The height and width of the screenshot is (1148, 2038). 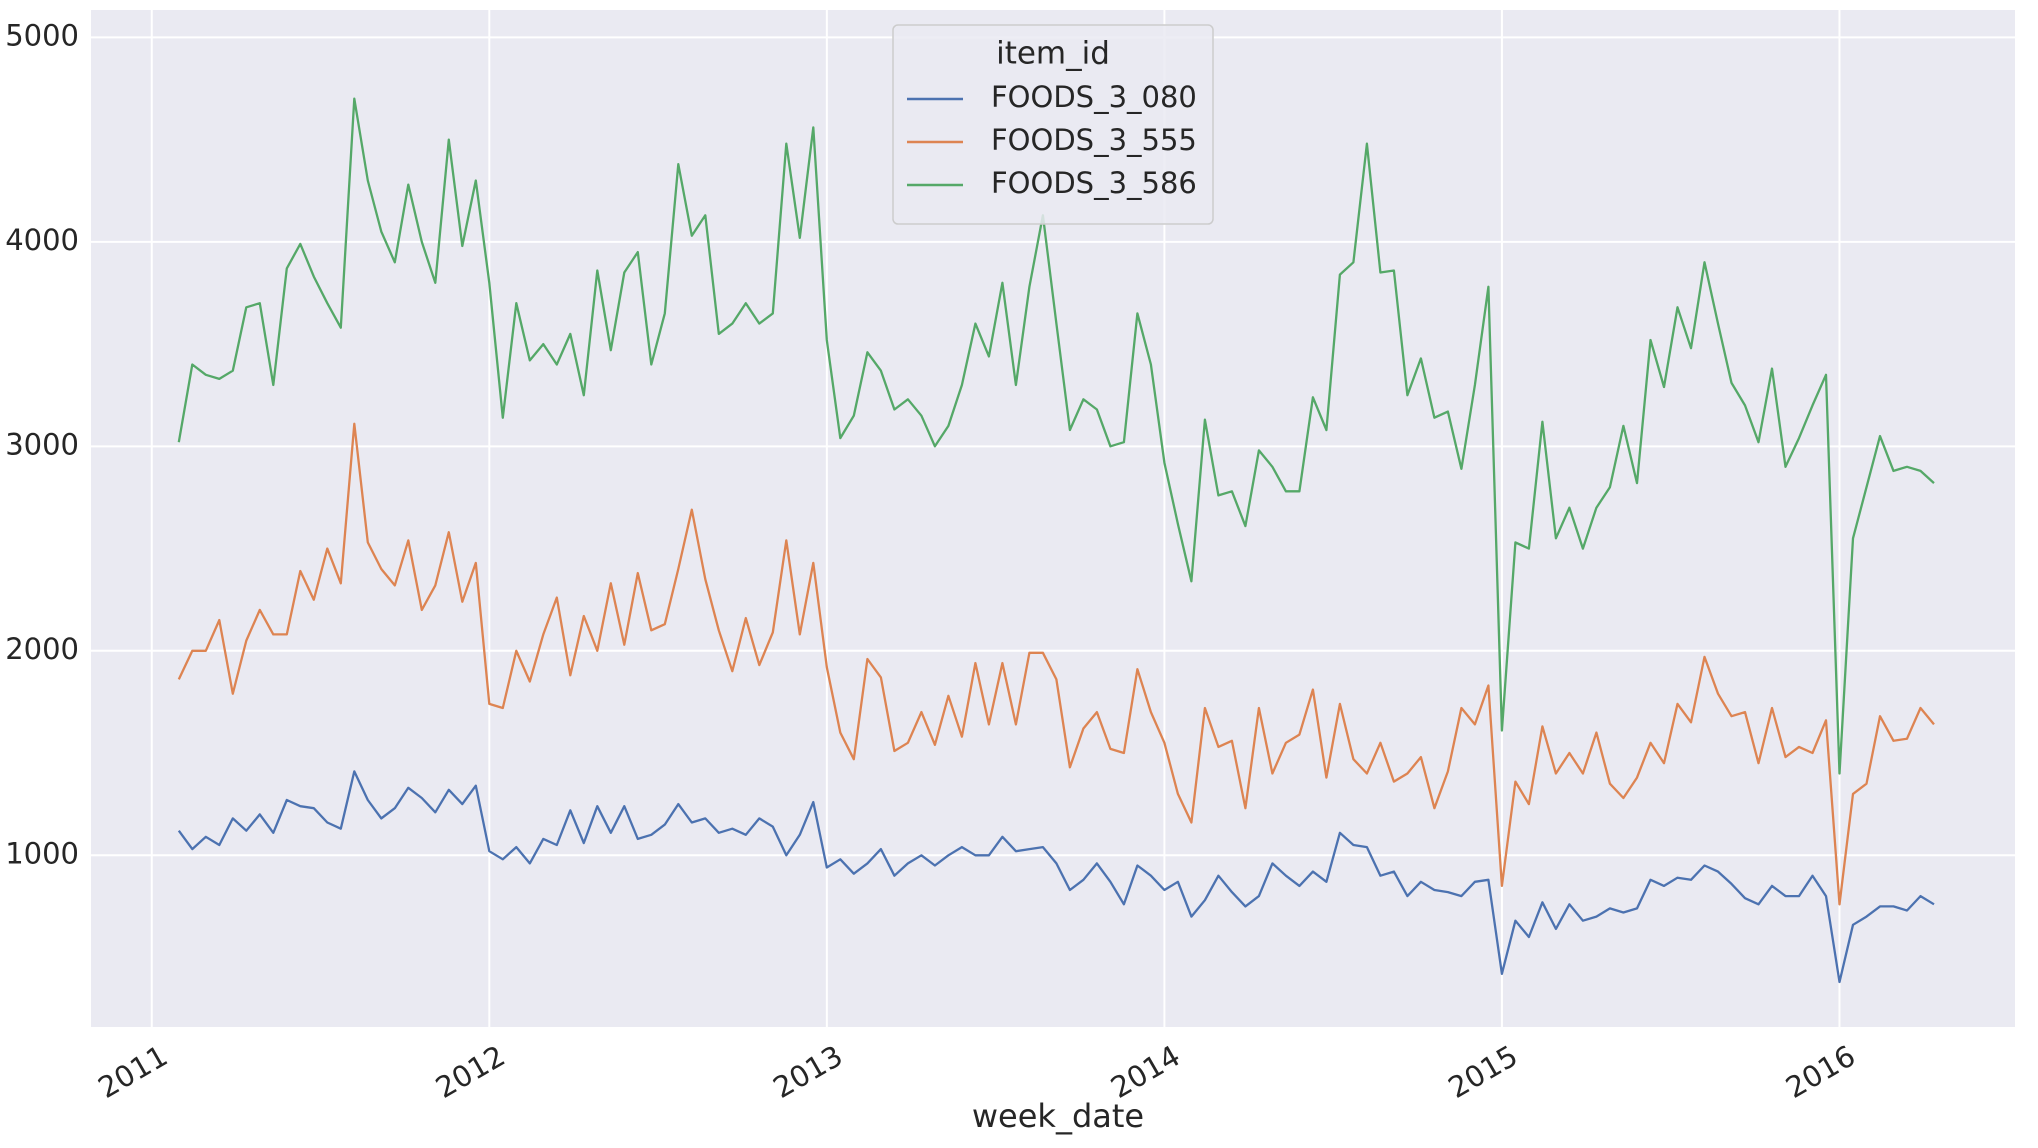 I want to click on legend-title: item_id, so click(x=1053, y=54).